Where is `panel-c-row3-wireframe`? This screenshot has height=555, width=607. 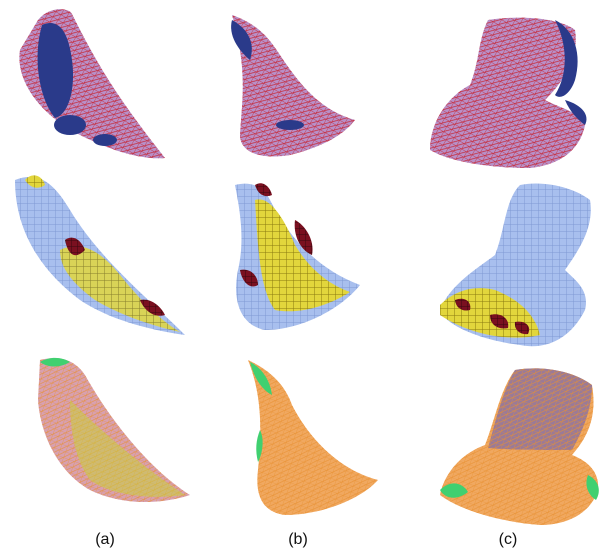 panel-c-row3-wireframe is located at coordinates (519, 446).